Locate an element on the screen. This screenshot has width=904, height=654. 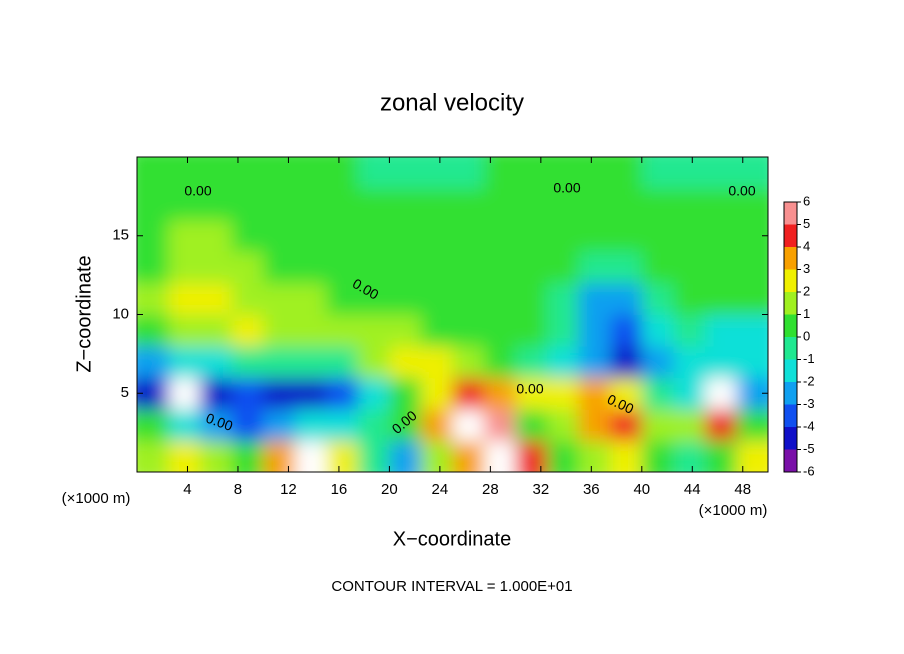
x-axis-label: X−coordinate is located at coordinates (452, 539).